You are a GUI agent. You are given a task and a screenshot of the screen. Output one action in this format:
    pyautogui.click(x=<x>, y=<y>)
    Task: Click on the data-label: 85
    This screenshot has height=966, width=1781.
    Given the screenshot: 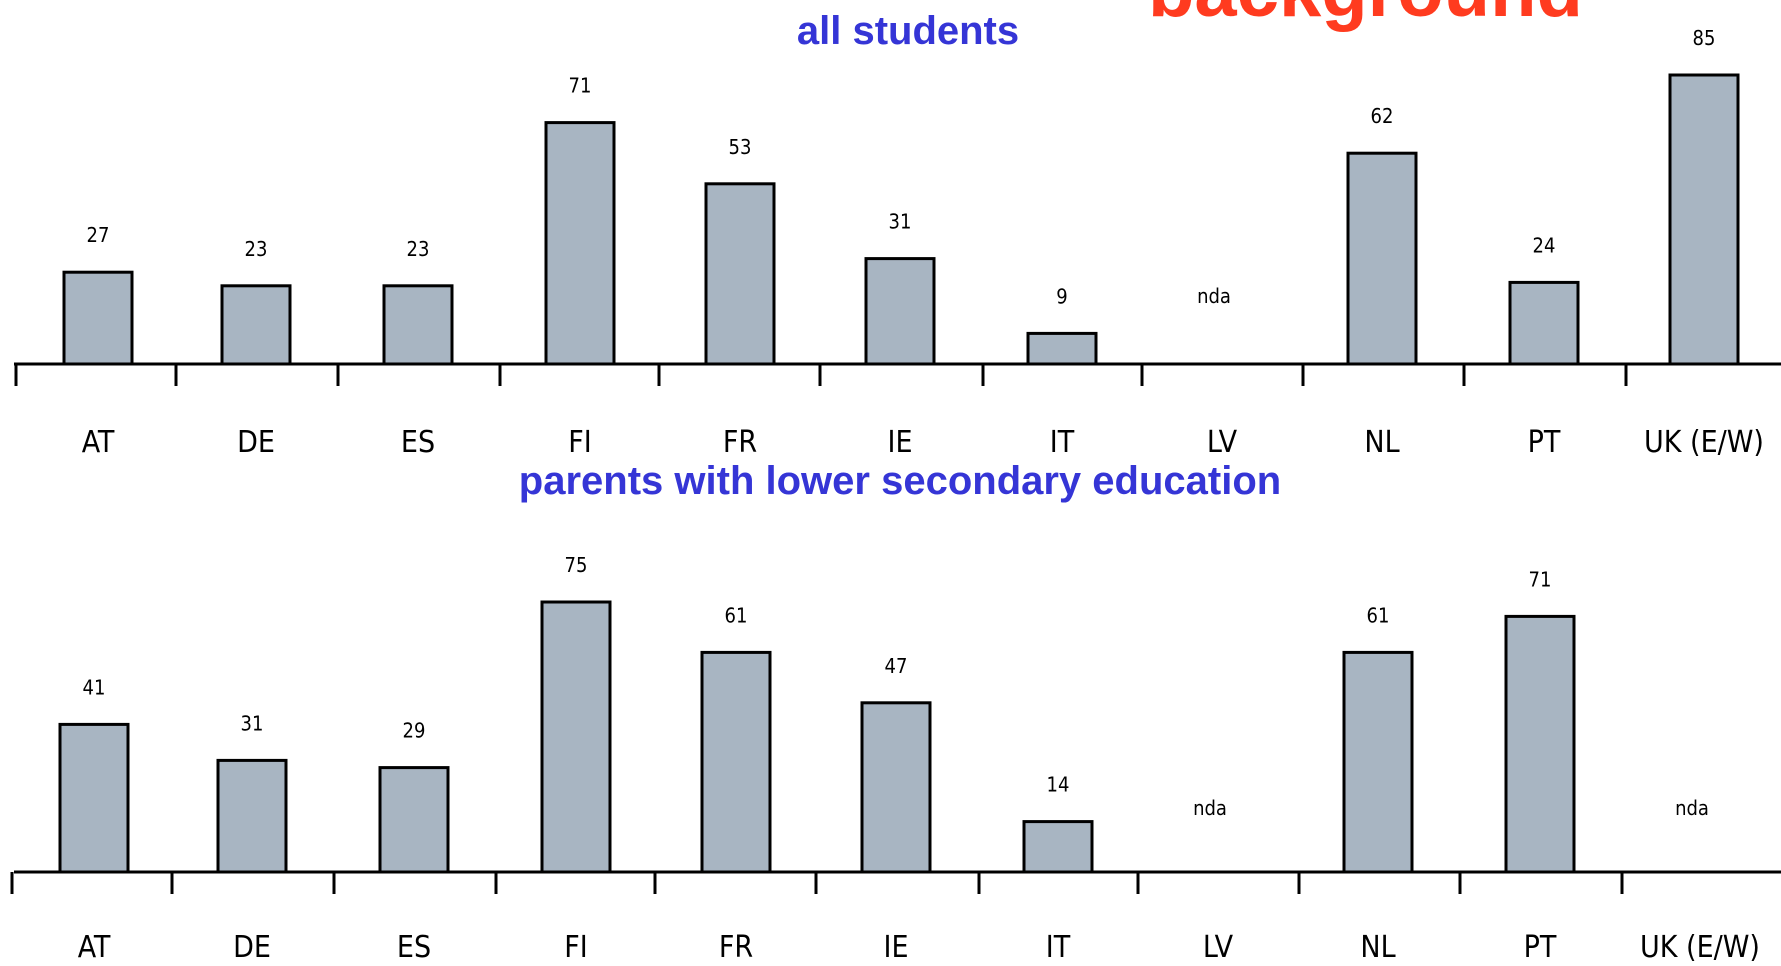 What is the action you would take?
    pyautogui.click(x=1704, y=38)
    